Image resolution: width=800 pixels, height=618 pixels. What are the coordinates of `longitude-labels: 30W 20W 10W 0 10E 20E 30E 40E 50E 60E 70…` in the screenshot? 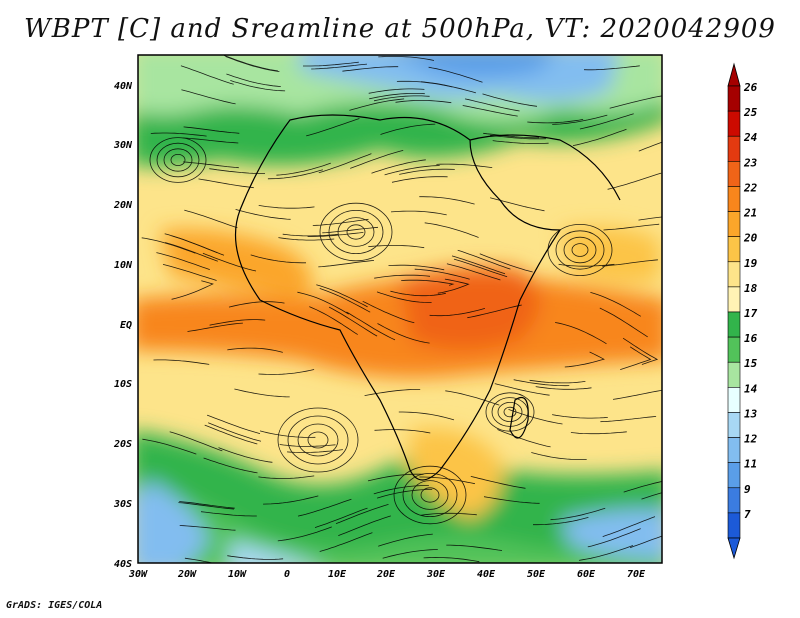 It's located at (387, 574).